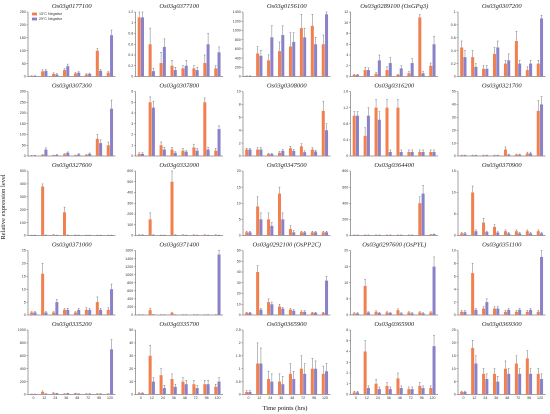 This screenshot has height=414, width=550. Describe the element at coordinates (237, 21) in the screenshot. I see `y-tick-label: 1200` at that location.